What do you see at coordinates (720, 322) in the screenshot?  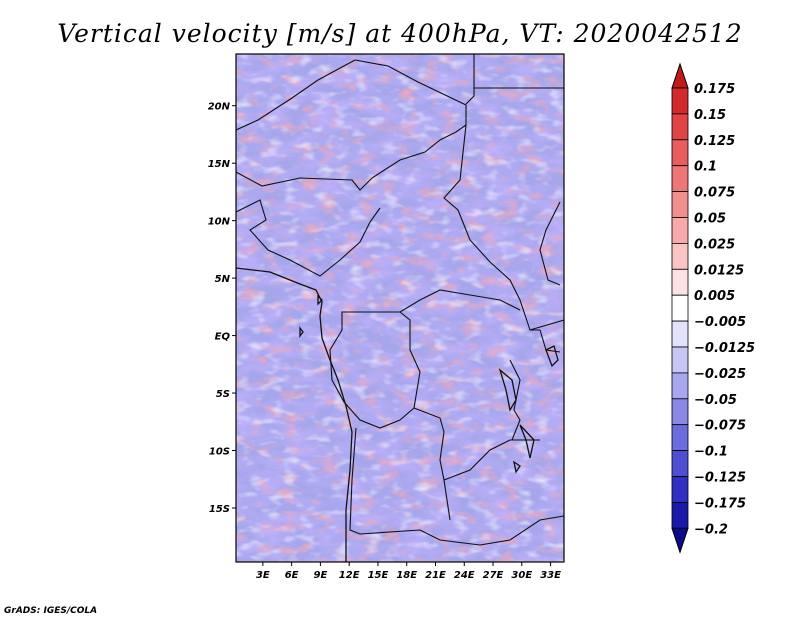 I see `colorbar-label: −0.005` at bounding box center [720, 322].